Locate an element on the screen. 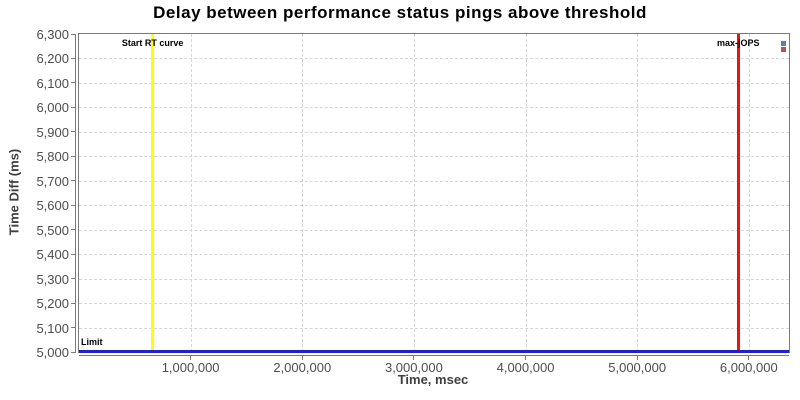 The width and height of the screenshot is (800, 400). legend is located at coordinates (783, 46).